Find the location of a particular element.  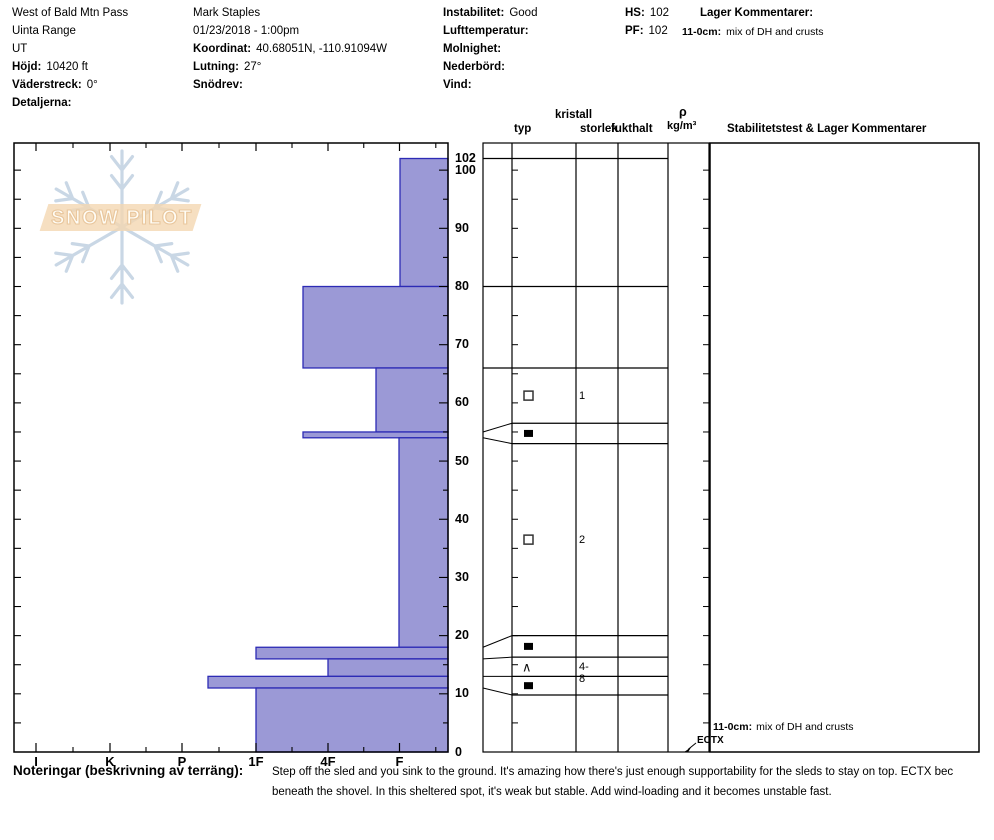

air-temperature: Lufttemperatur: is located at coordinates (488, 31).